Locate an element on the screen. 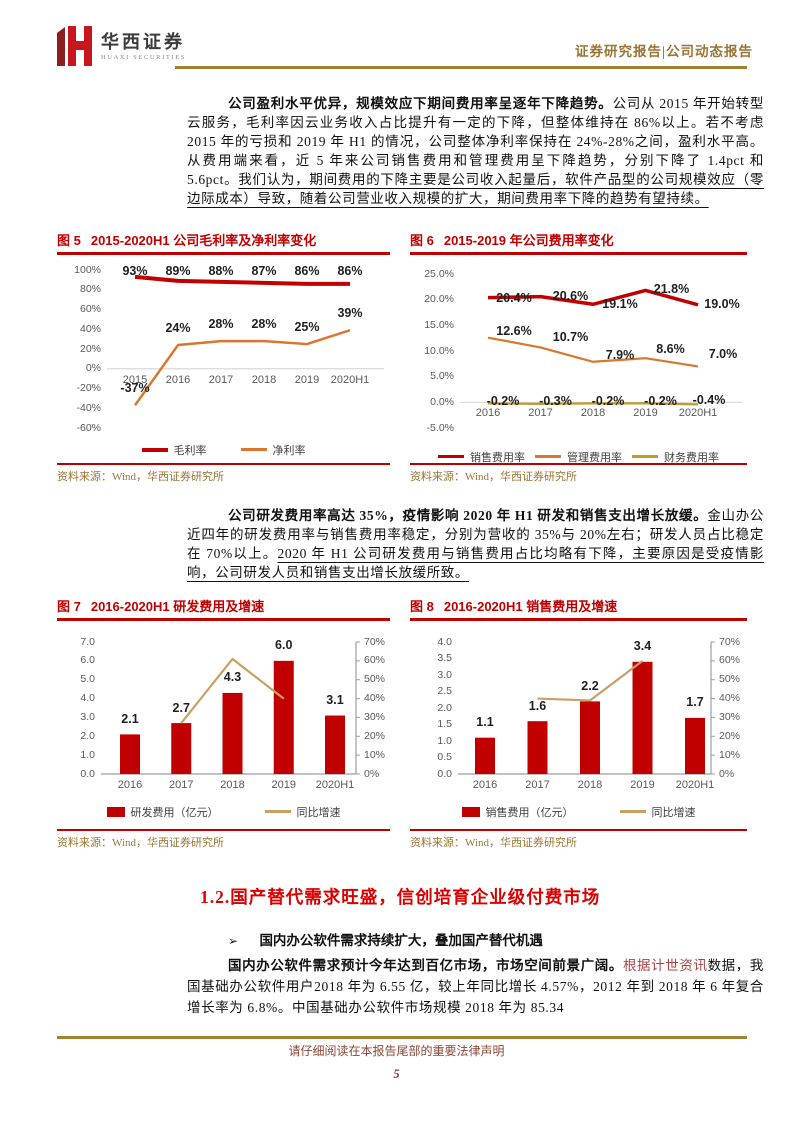 The height and width of the screenshot is (1122, 793). y-axis-tick: 3.0 is located at coordinates (87, 716).